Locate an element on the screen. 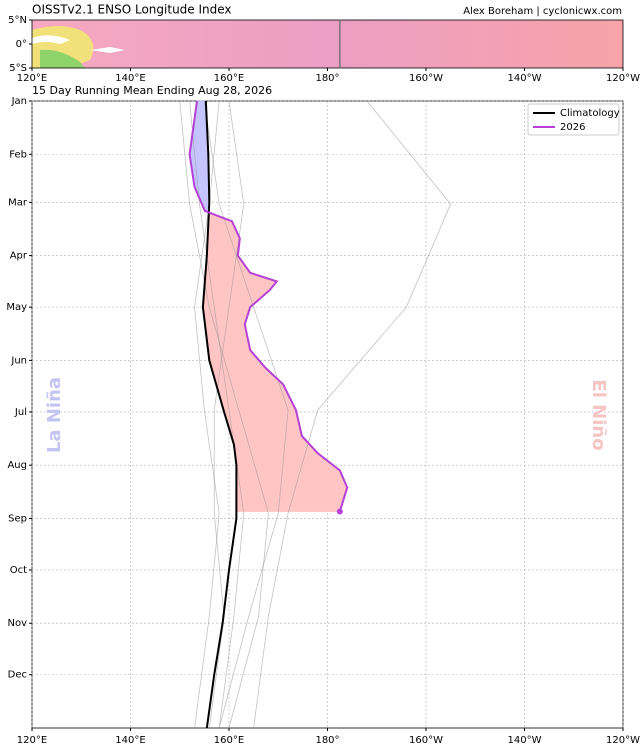  annotation: La Niña is located at coordinates (54, 415).